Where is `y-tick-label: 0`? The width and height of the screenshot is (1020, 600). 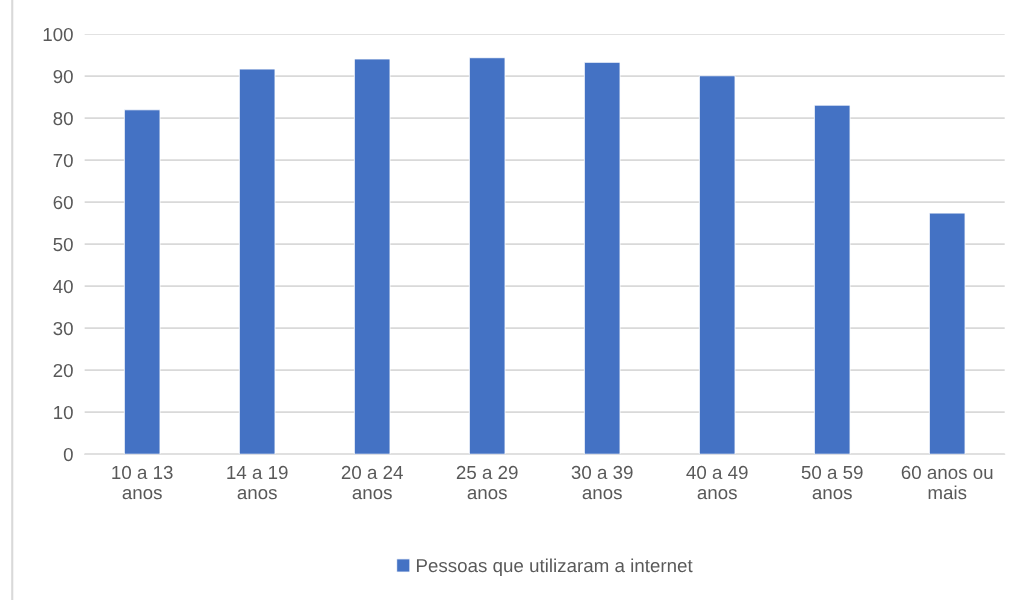
y-tick-label: 0 is located at coordinates (68, 454).